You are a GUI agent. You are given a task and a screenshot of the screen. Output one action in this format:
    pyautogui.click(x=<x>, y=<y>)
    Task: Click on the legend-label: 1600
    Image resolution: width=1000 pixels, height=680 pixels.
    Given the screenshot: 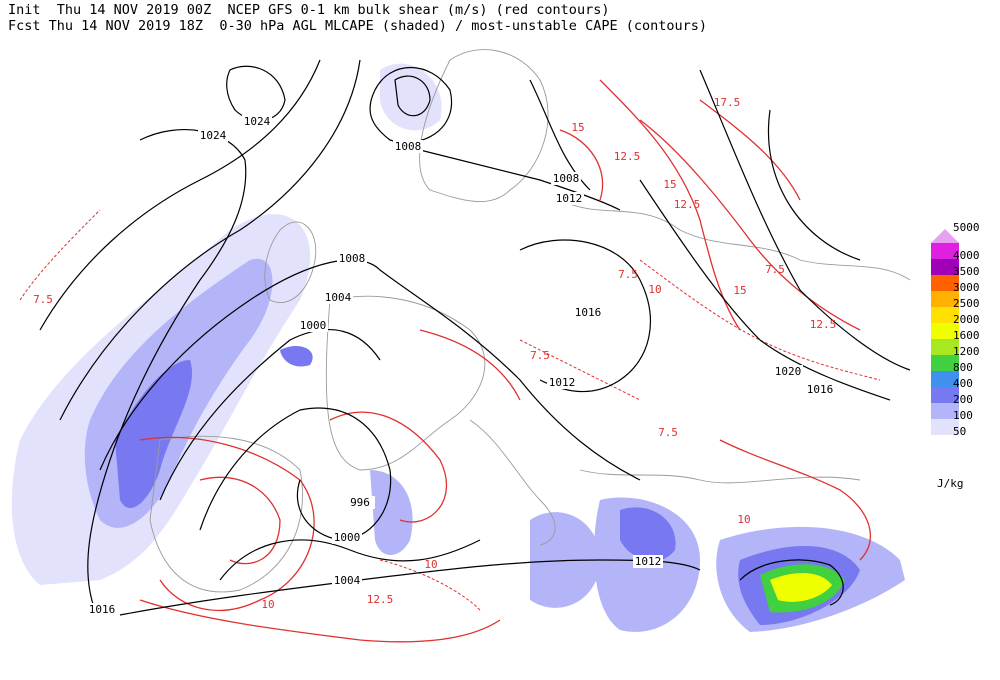 What is the action you would take?
    pyautogui.click(x=966, y=335)
    